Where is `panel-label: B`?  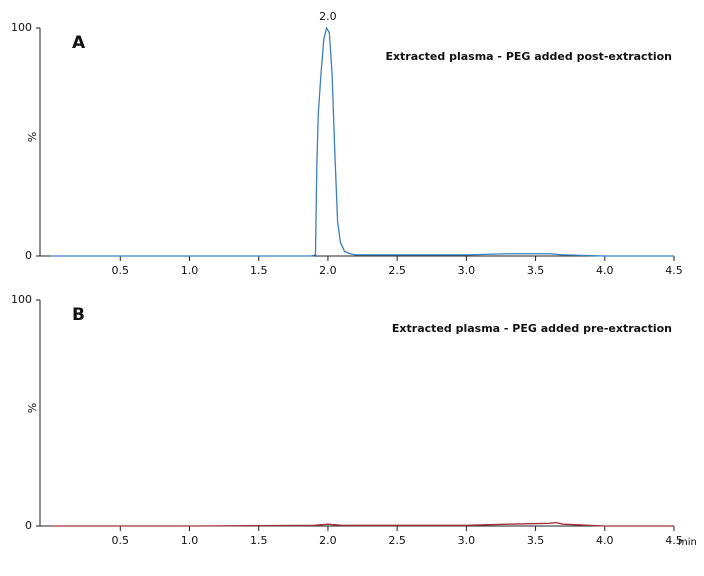
panel-label: B is located at coordinates (78, 315).